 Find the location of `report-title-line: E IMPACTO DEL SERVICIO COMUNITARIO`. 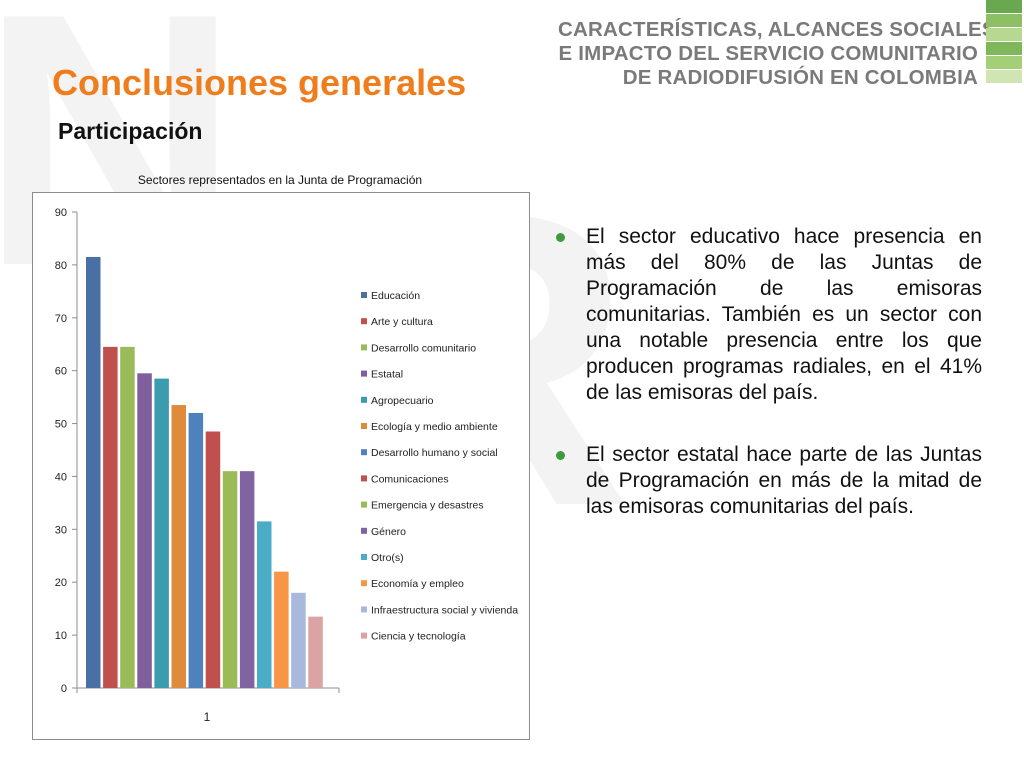

report-title-line: E IMPACTO DEL SERVICIO COMUNITARIO is located at coordinates (768, 53).